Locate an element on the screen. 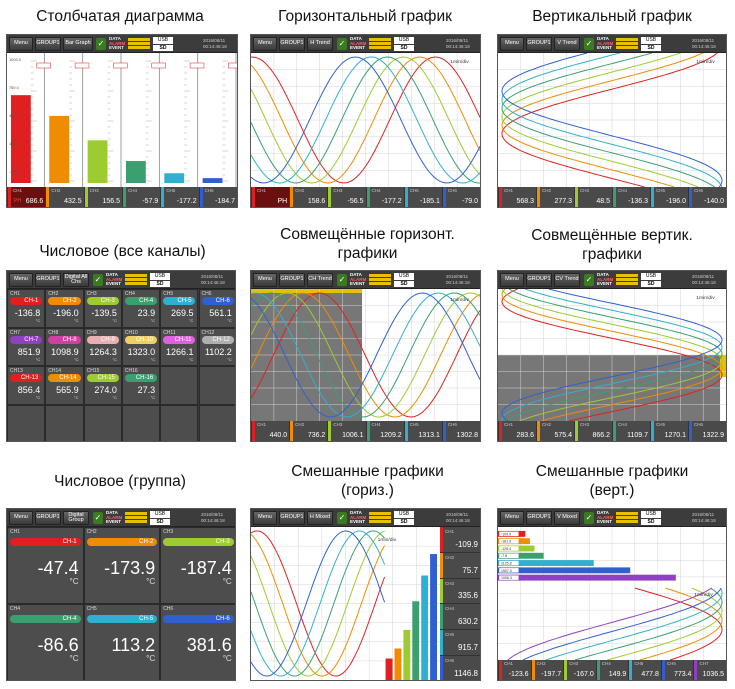  channel-cell-ch4: CH4 149.9 is located at coordinates (612, 670).